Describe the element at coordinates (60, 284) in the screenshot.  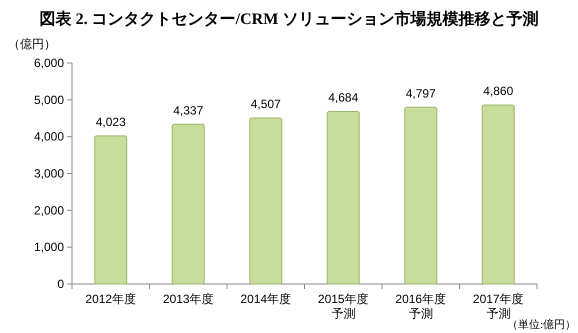
I see `y-tick-label: 0` at that location.